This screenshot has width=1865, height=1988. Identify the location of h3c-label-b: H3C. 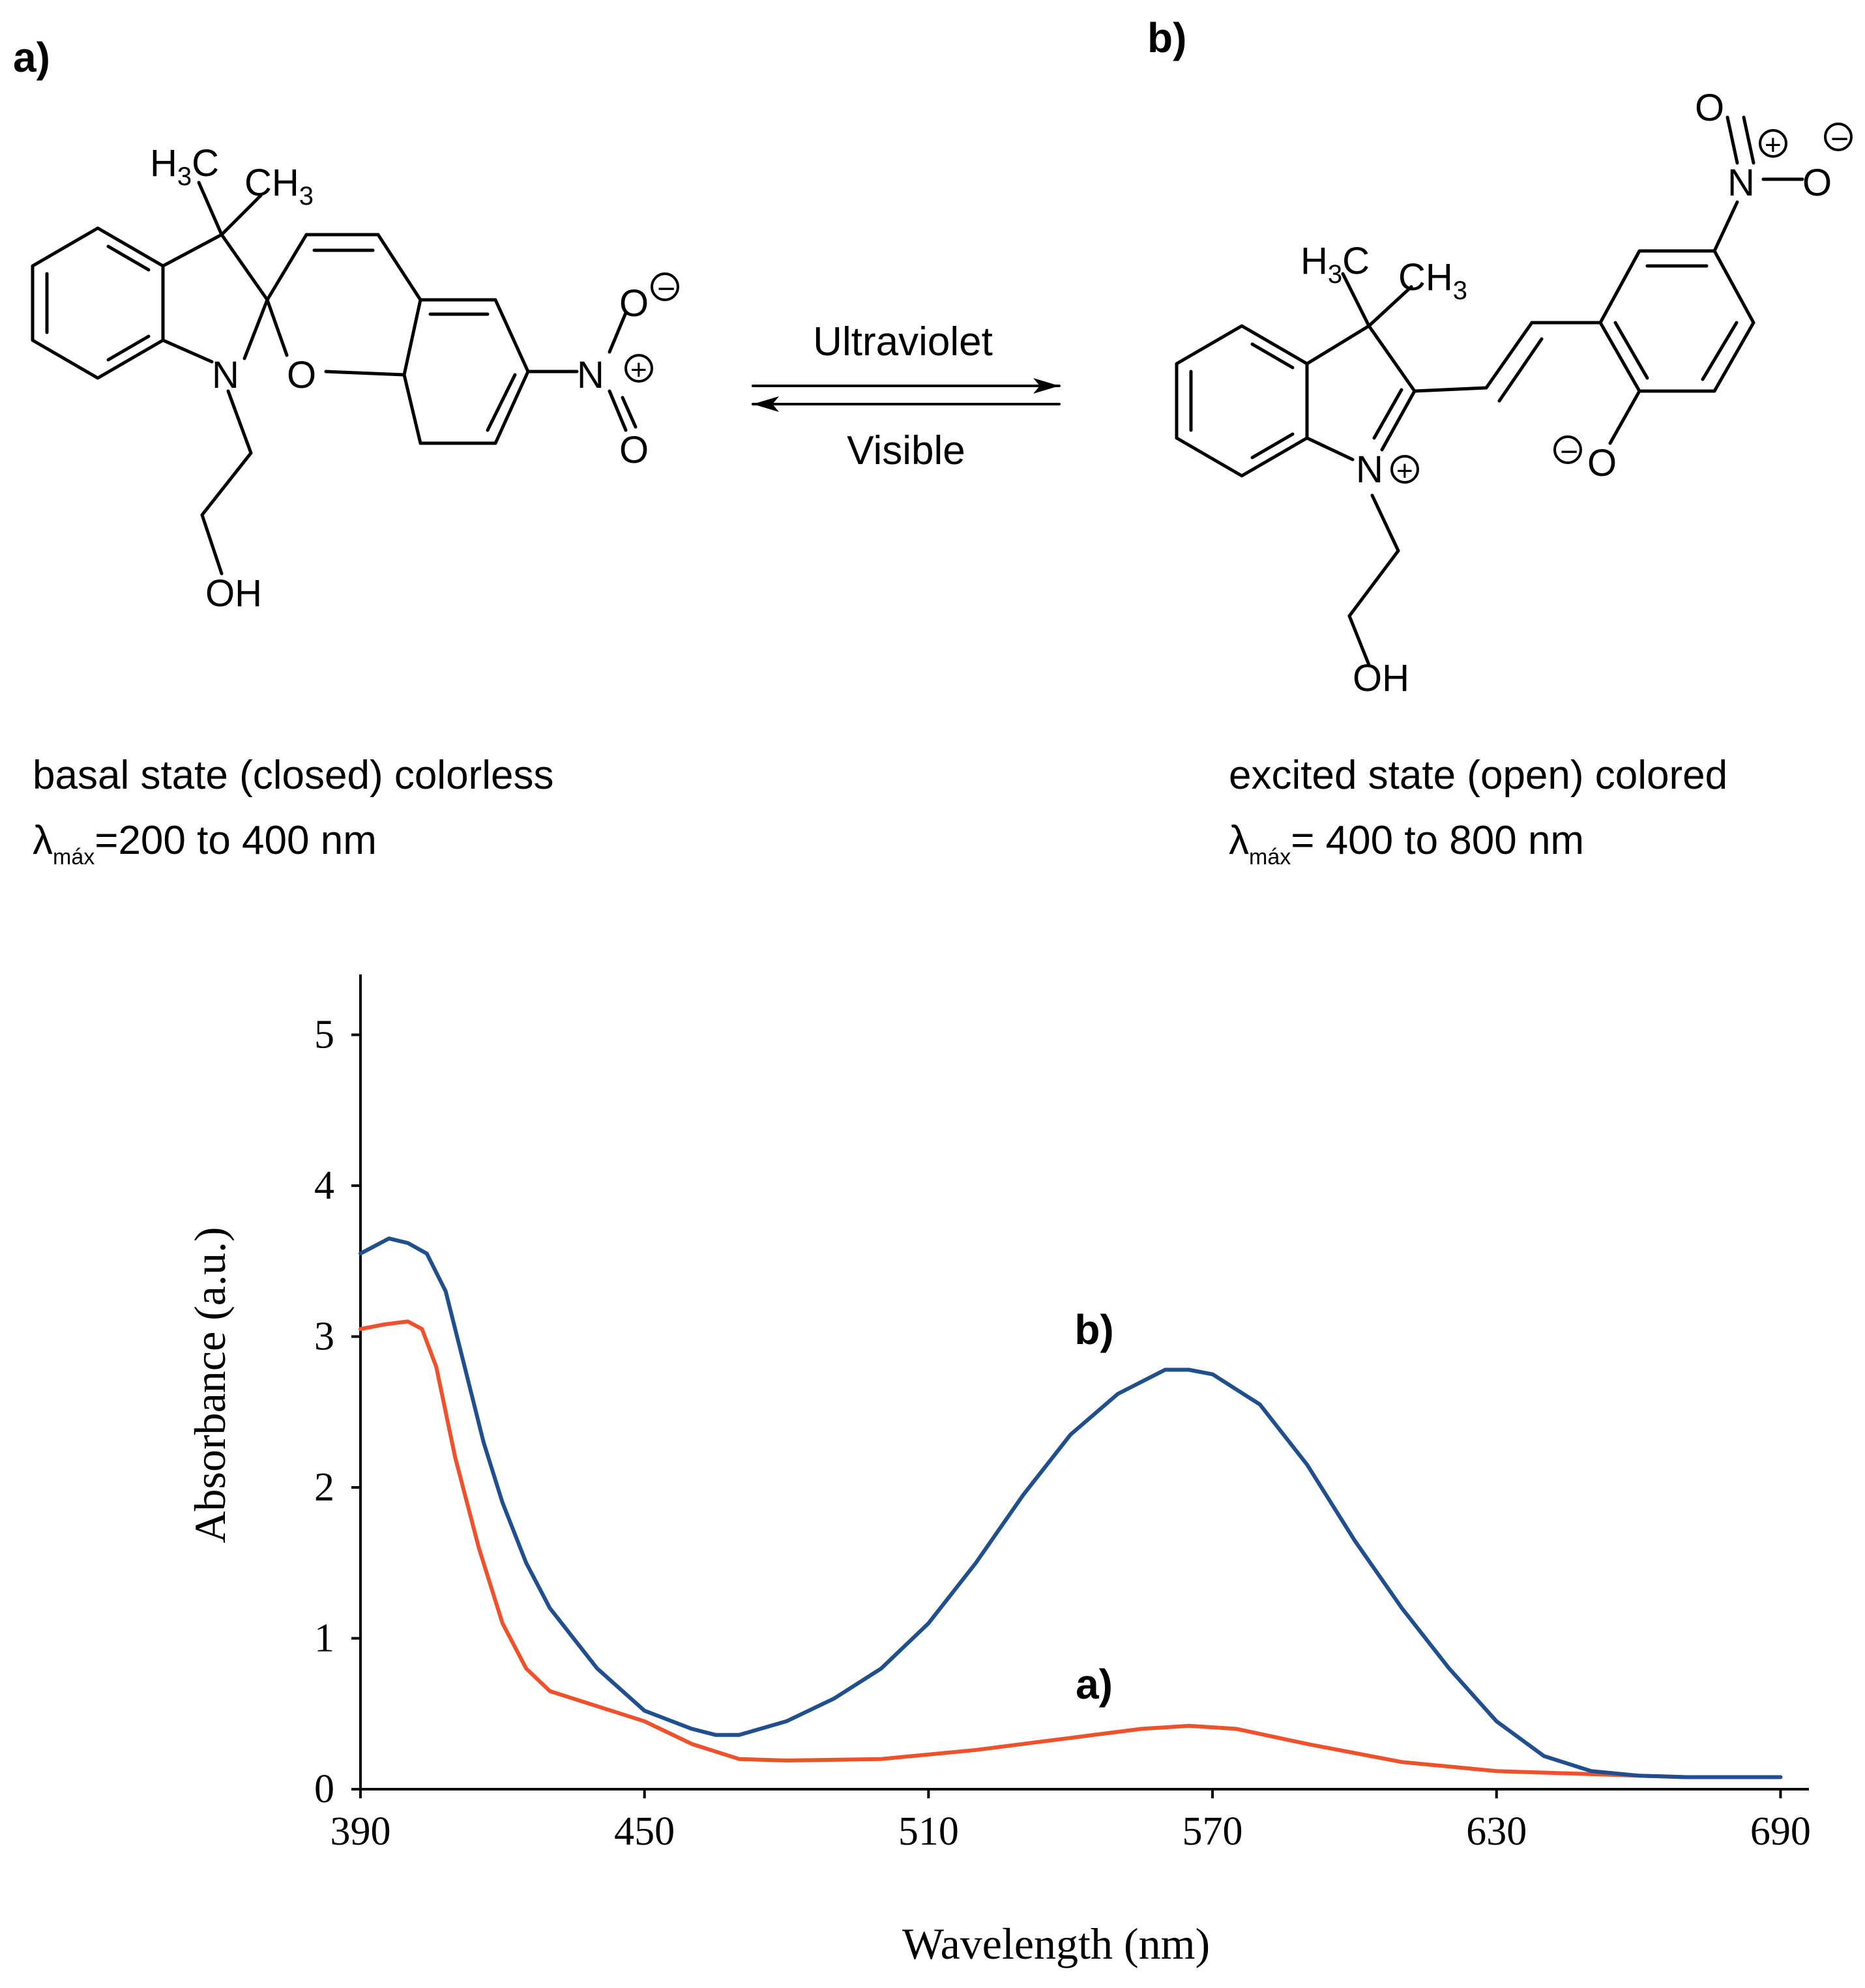
(1335, 264).